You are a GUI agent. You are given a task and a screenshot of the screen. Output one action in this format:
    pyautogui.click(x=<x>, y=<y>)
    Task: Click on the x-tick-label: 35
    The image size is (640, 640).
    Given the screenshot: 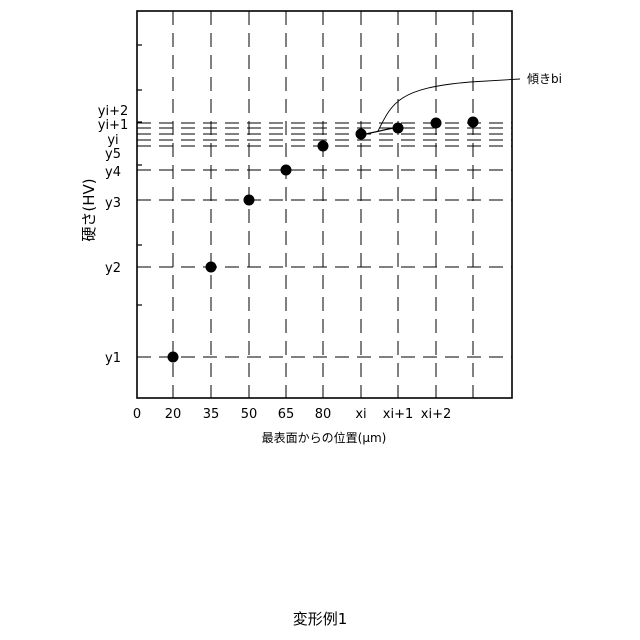 What is the action you would take?
    pyautogui.click(x=211, y=414)
    